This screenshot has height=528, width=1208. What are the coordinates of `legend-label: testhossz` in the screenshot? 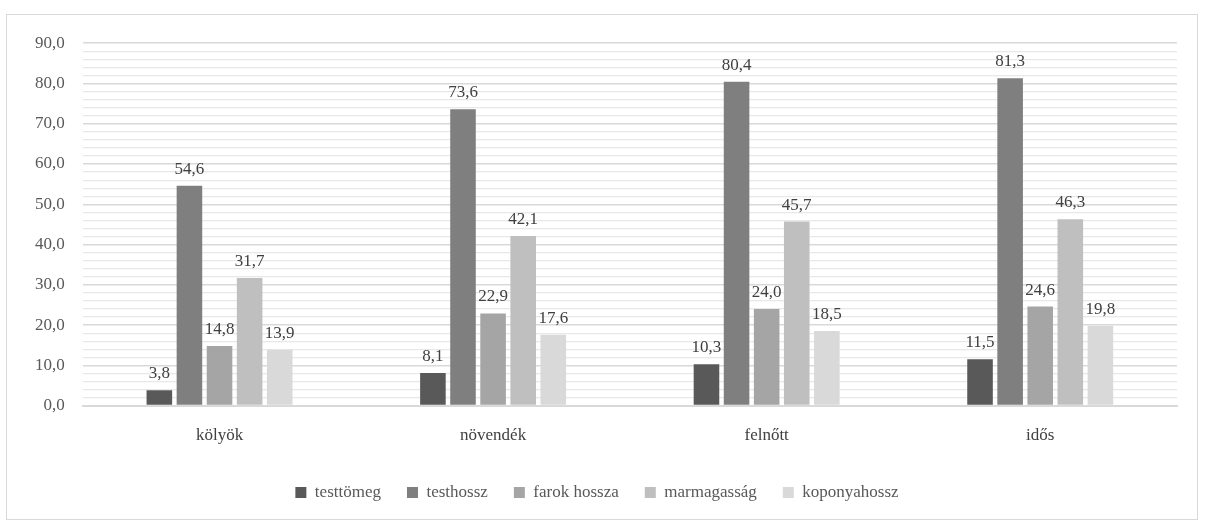 It's located at (457, 491).